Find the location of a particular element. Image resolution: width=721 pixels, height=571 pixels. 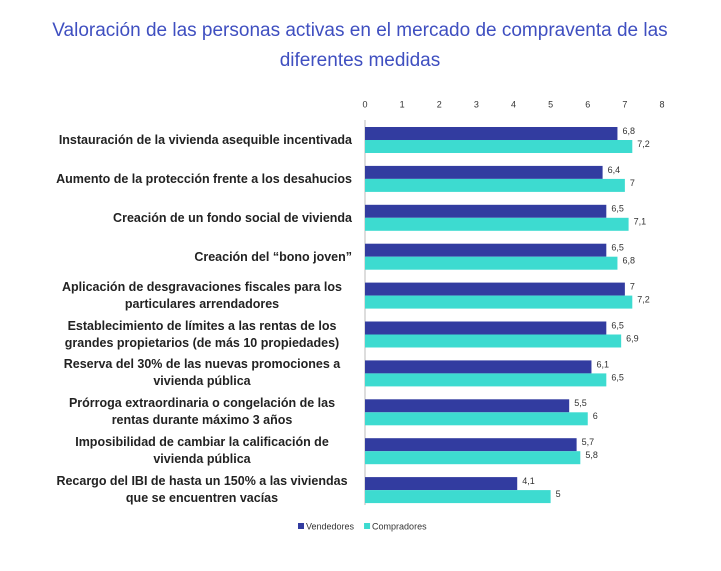

value-label: 5 is located at coordinates (558, 494).